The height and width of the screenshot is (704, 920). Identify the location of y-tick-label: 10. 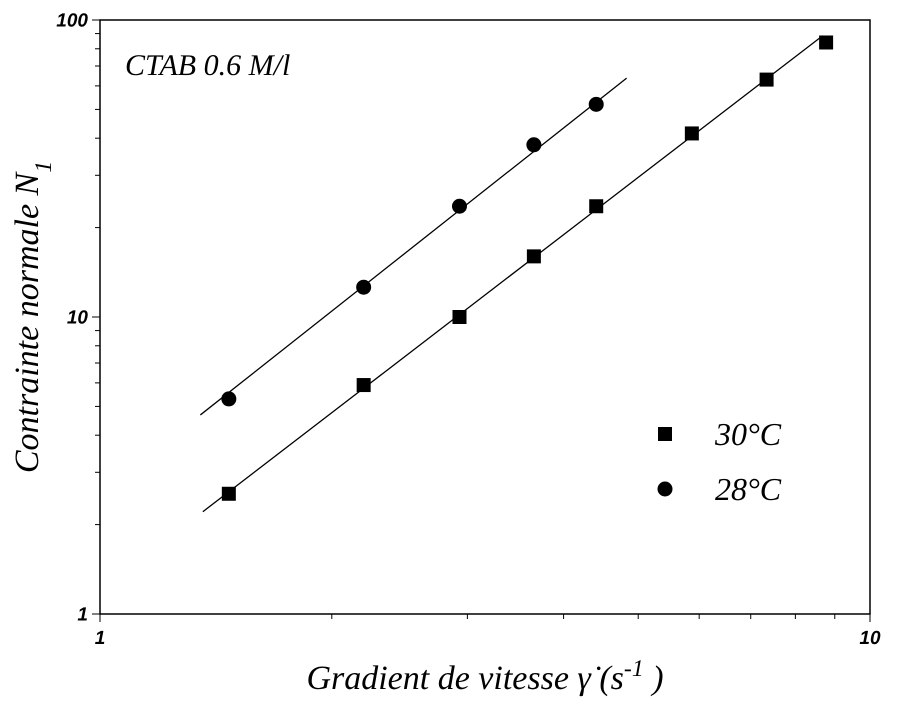
(77, 318).